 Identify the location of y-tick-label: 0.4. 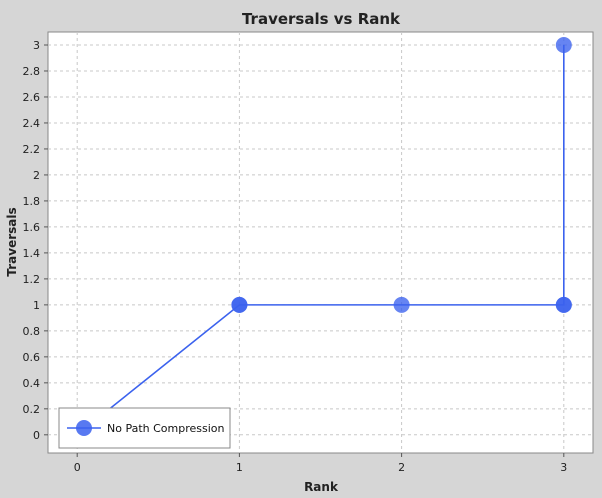
(32, 383).